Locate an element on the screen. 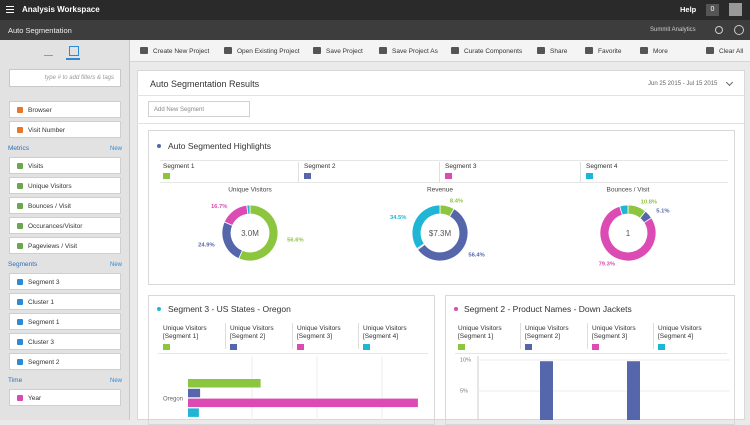 The width and height of the screenshot is (750, 425). segment-name: Segment 3 is located at coordinates (461, 166).